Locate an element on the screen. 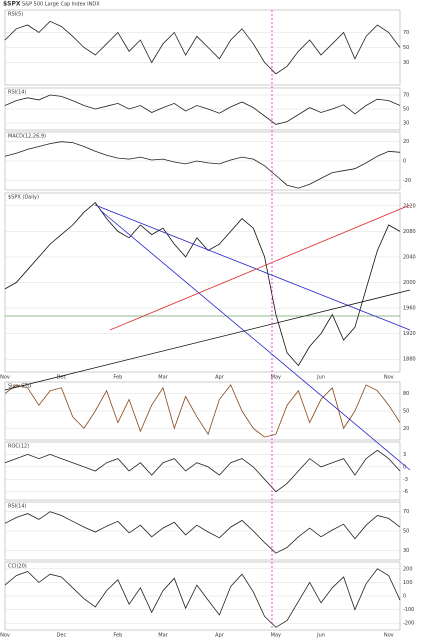  panel-title: CCI(20) is located at coordinates (17, 567).